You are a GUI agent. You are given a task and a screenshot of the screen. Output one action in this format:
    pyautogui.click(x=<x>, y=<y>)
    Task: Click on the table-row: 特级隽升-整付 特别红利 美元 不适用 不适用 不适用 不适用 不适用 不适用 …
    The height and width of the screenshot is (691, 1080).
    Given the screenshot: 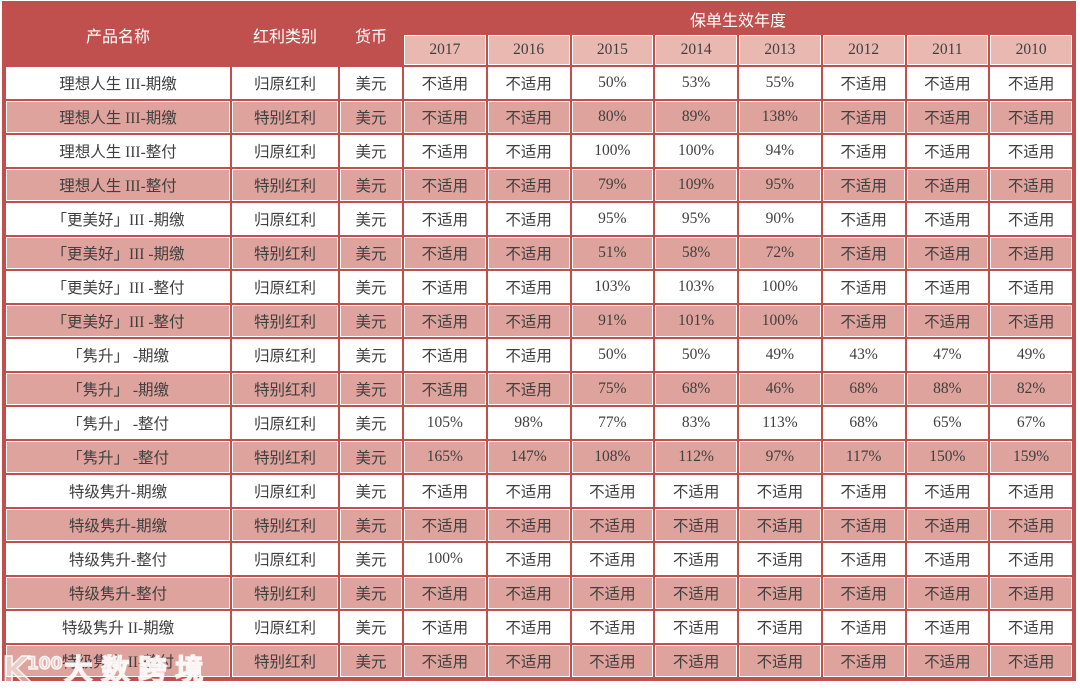 What is the action you would take?
    pyautogui.click(x=539, y=593)
    